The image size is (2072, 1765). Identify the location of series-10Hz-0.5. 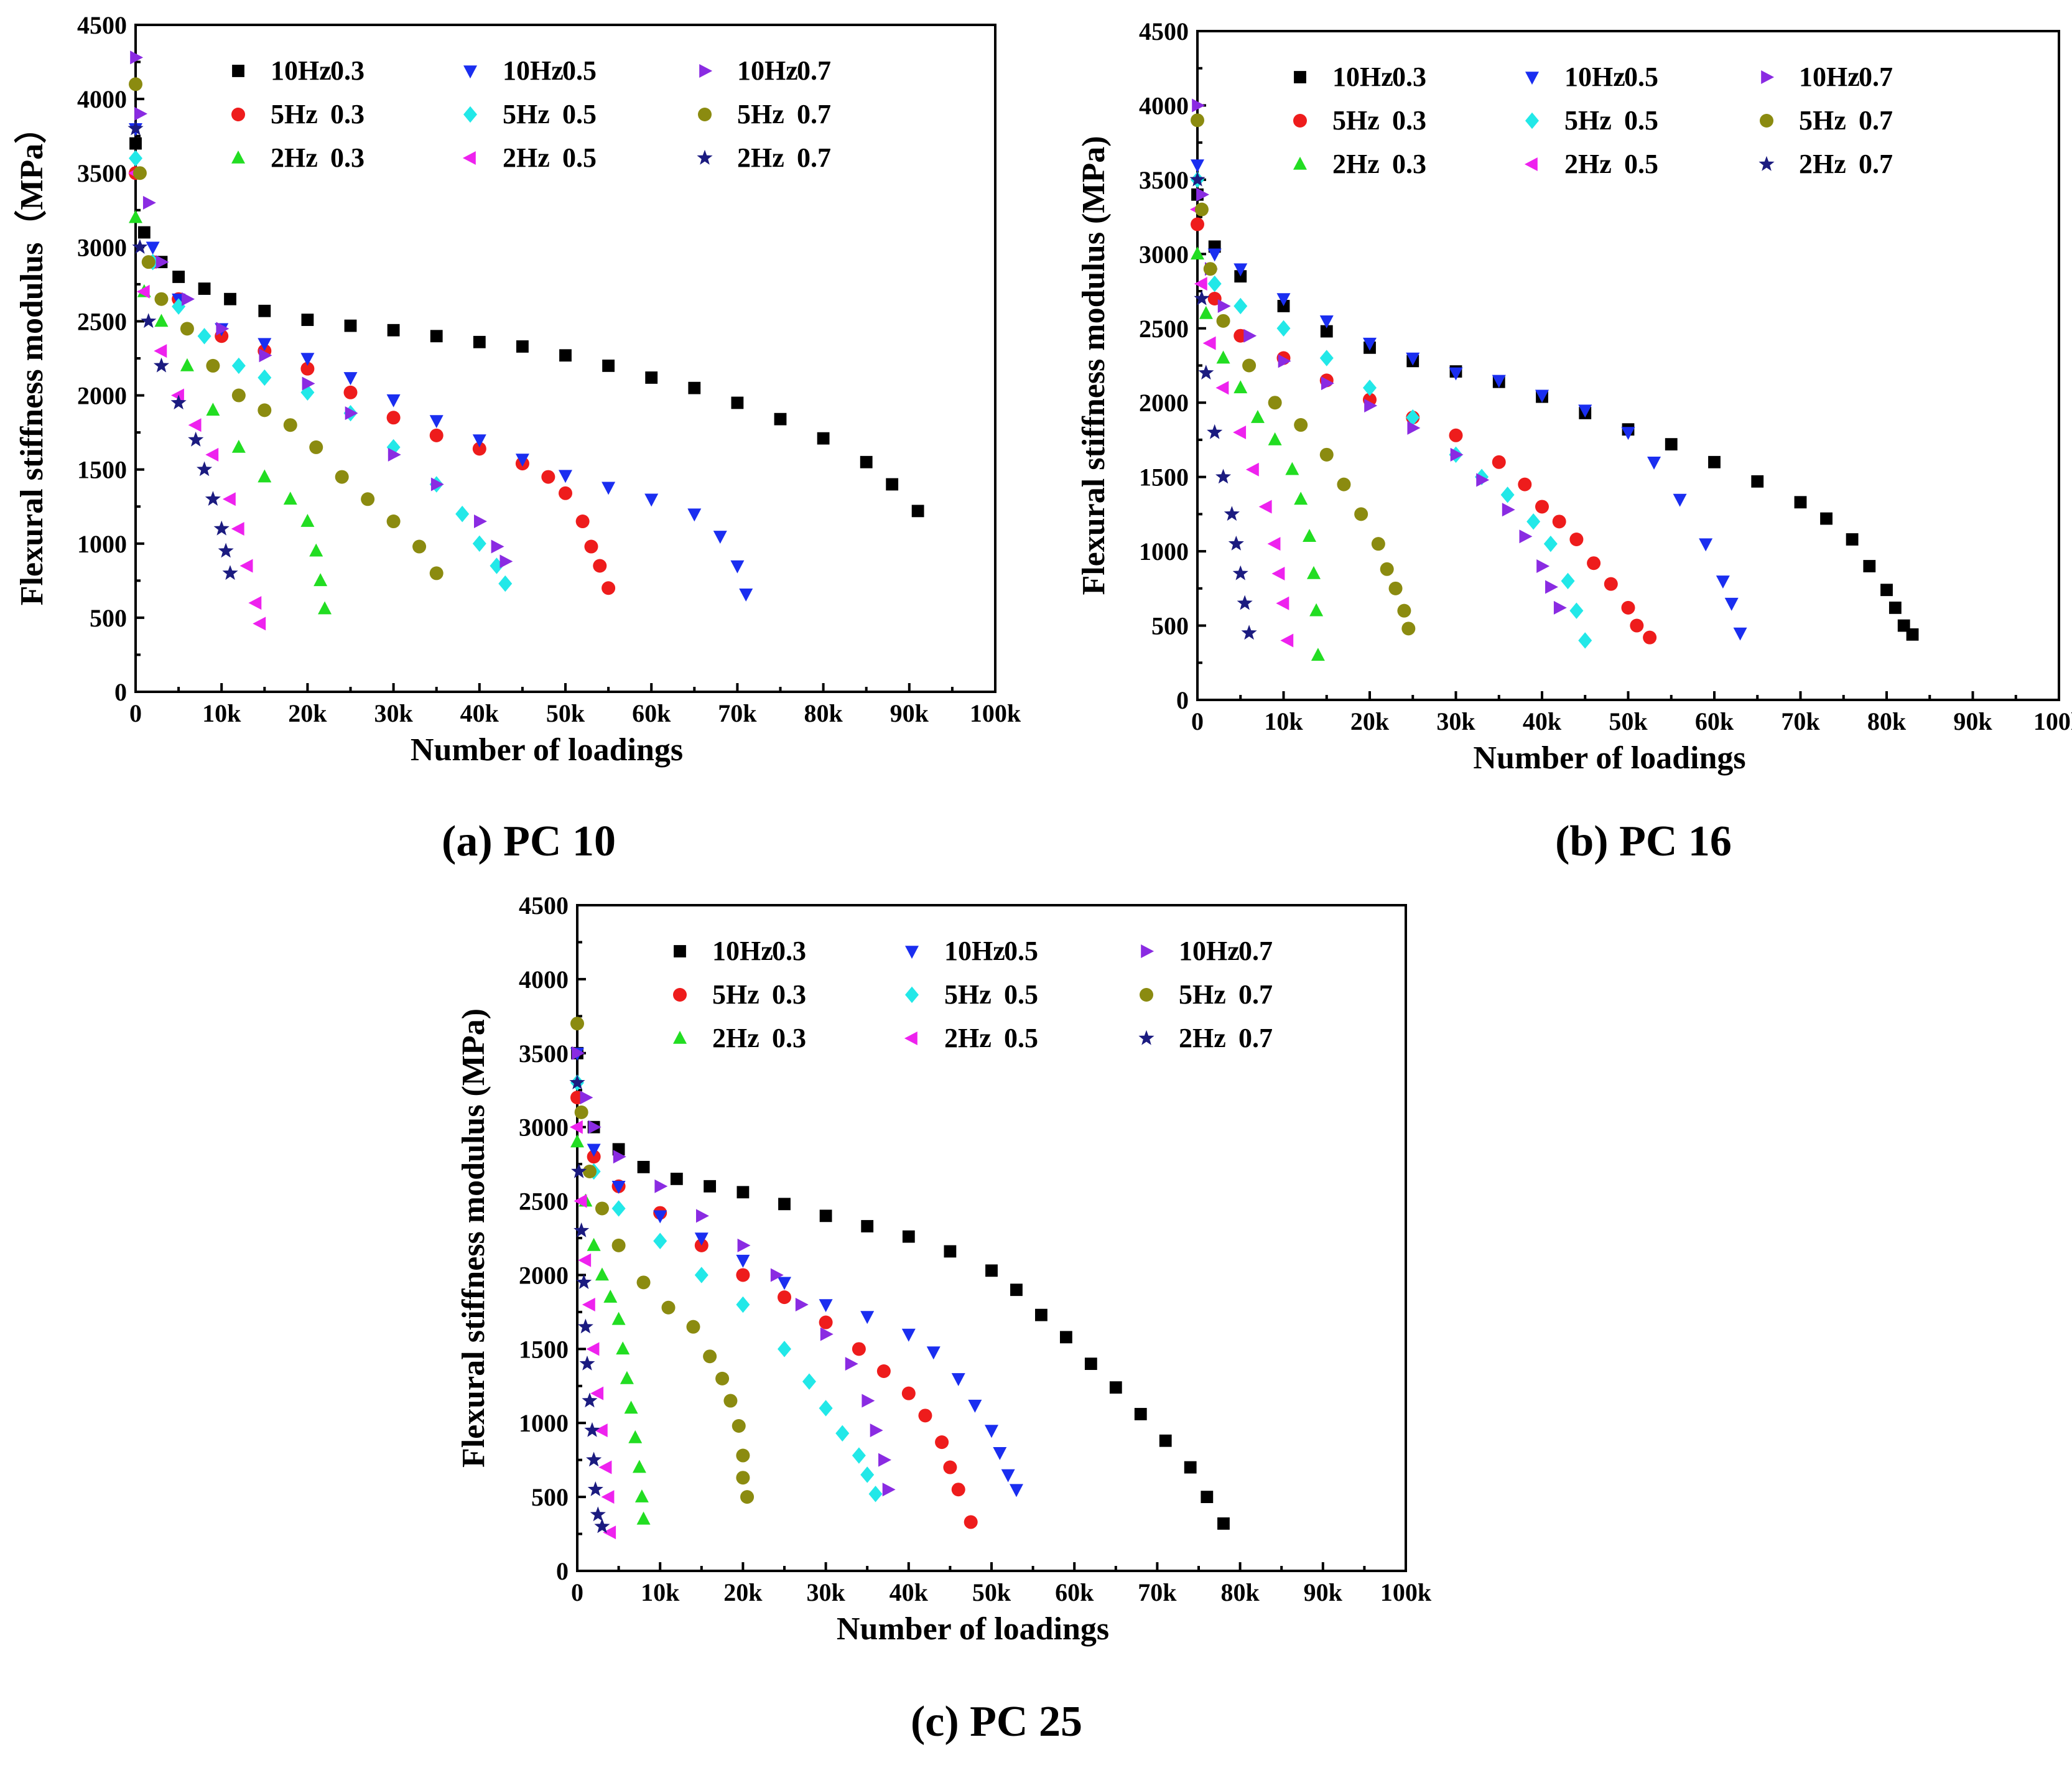
(796, 1272).